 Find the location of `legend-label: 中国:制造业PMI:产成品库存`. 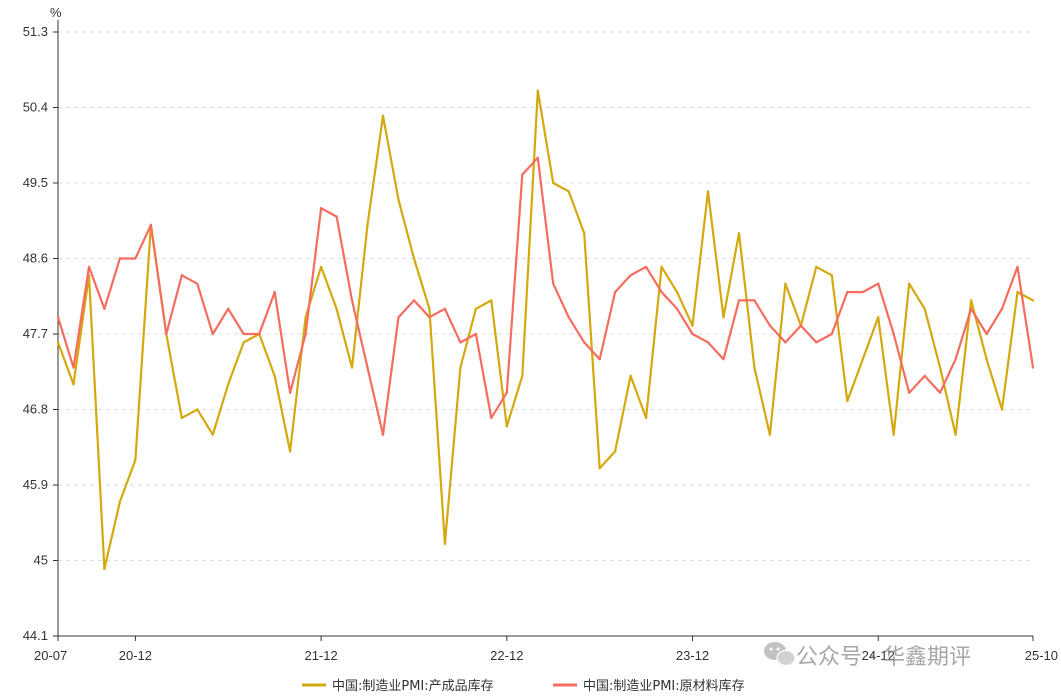

legend-label: 中国:制造业PMI:产成品库存 is located at coordinates (413, 686).